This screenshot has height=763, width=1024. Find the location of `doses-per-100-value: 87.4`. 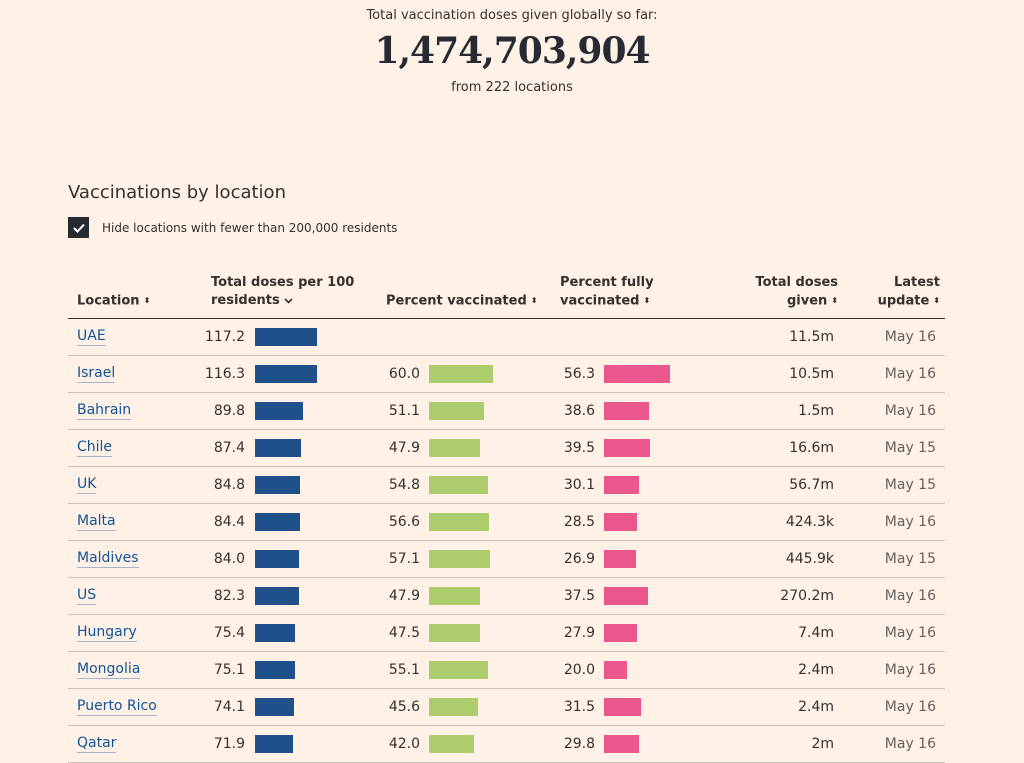

doses-per-100-value: 87.4 is located at coordinates (229, 448).